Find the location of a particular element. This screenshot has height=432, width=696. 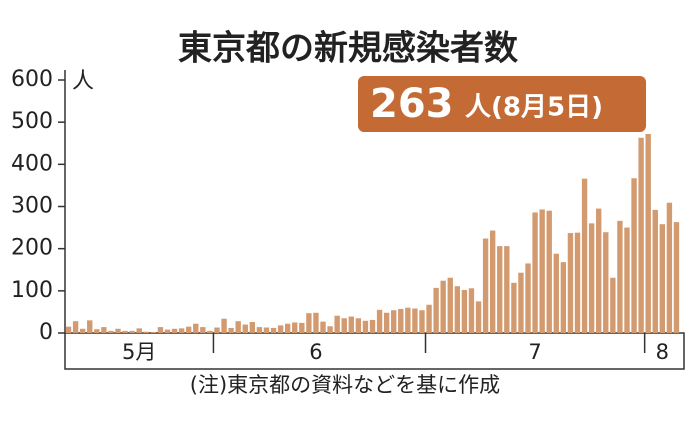

annotation-text: 人(8月5日) is located at coordinates (534, 108).